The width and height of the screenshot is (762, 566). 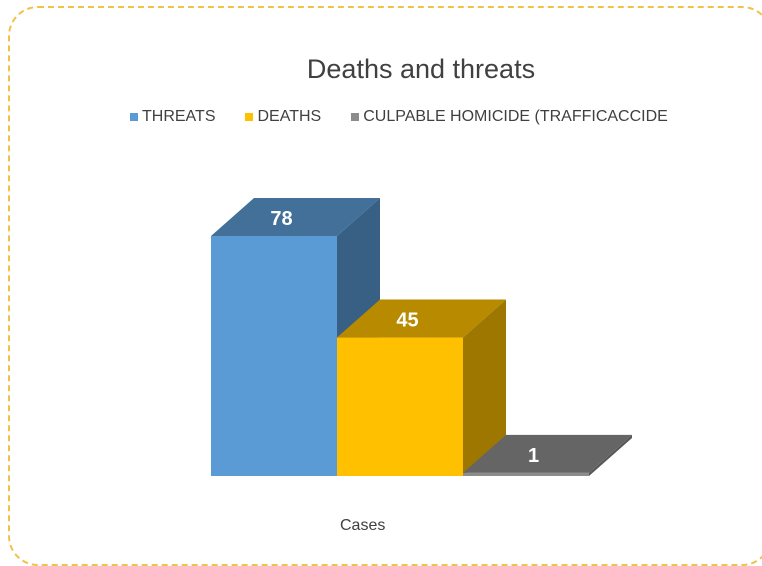 I want to click on bar-side-deaths, so click(x=484, y=387).